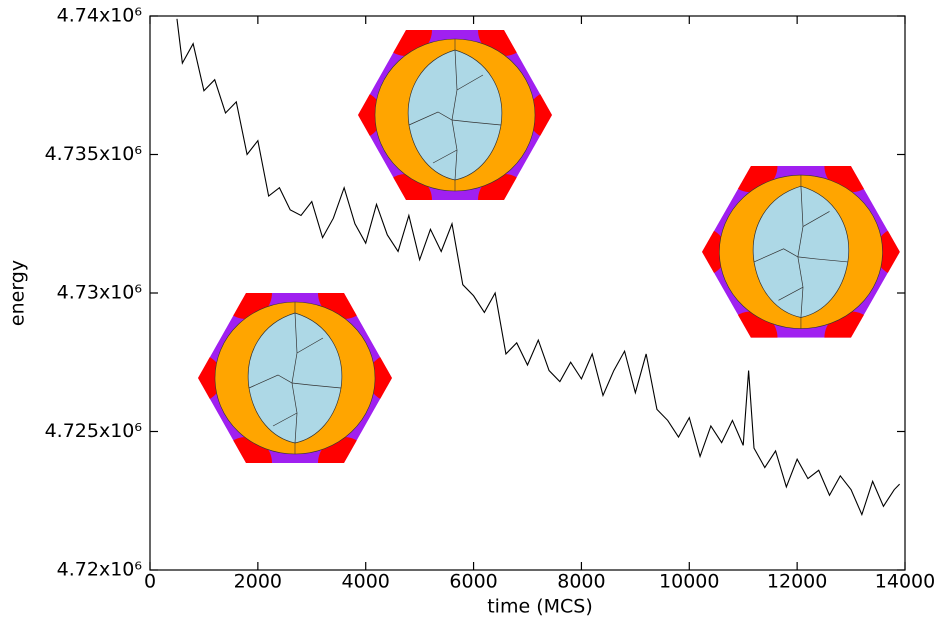 The image size is (950, 620). What do you see at coordinates (473, 582) in the screenshot?
I see `x-tick-label: 6000` at bounding box center [473, 582].